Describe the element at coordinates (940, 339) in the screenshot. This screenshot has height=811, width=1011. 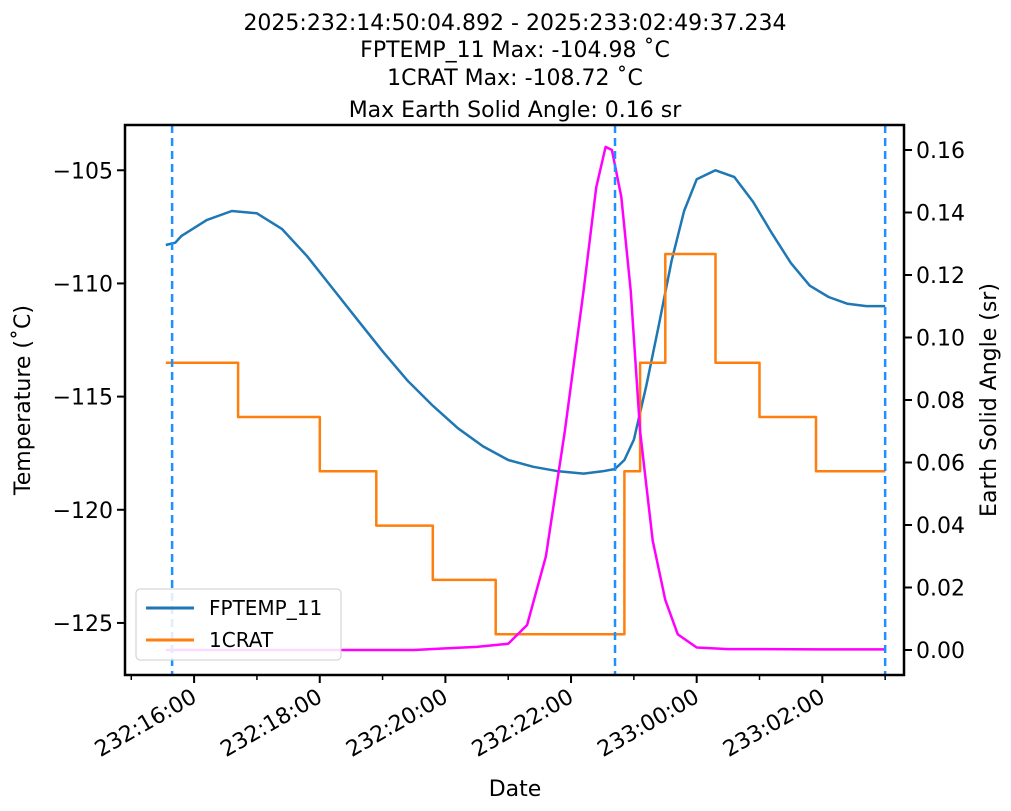
I see `y-right-tick-label: 0.10` at that location.